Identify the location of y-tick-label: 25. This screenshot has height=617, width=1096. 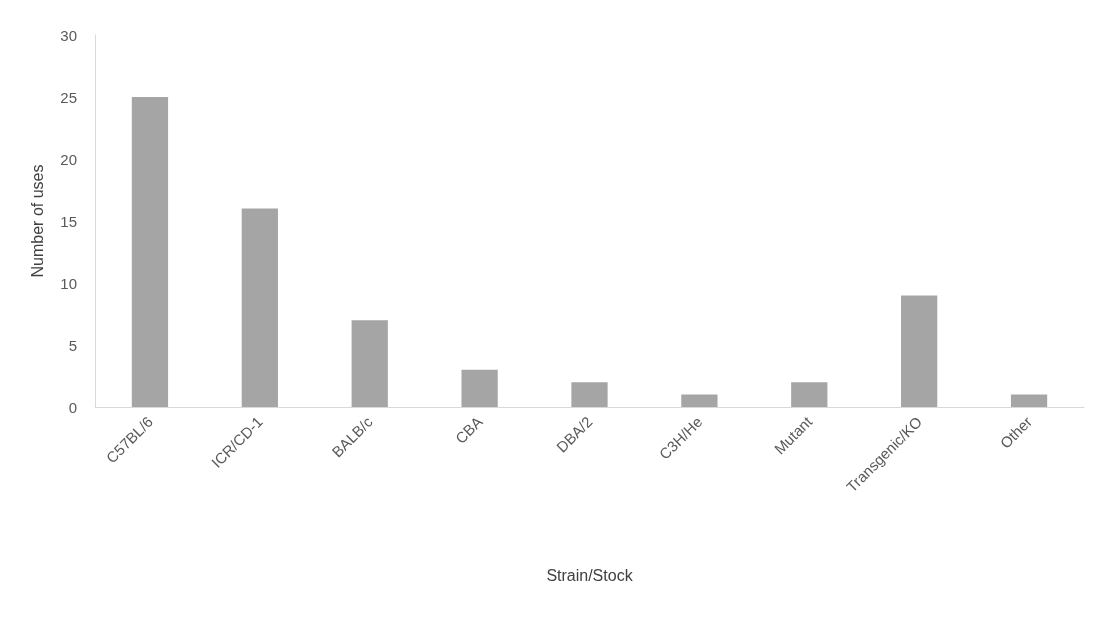
(68, 97).